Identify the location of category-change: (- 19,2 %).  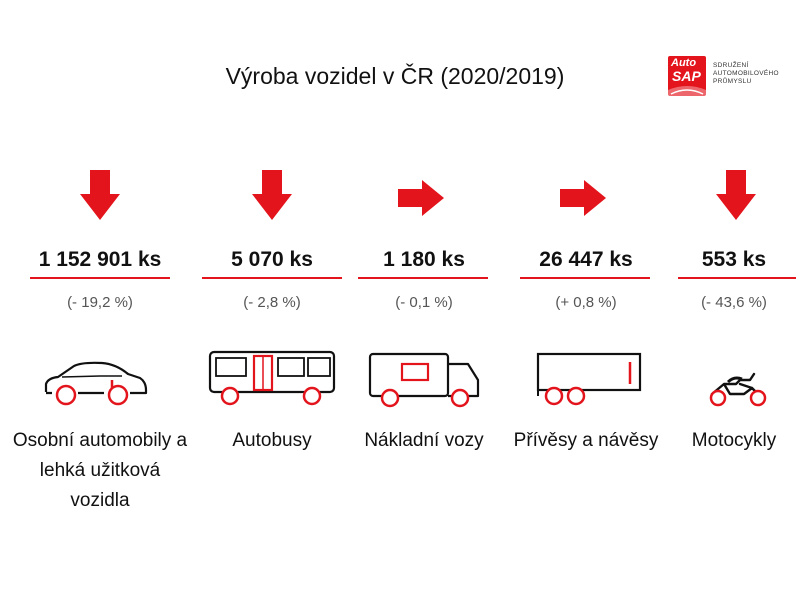
(100, 302).